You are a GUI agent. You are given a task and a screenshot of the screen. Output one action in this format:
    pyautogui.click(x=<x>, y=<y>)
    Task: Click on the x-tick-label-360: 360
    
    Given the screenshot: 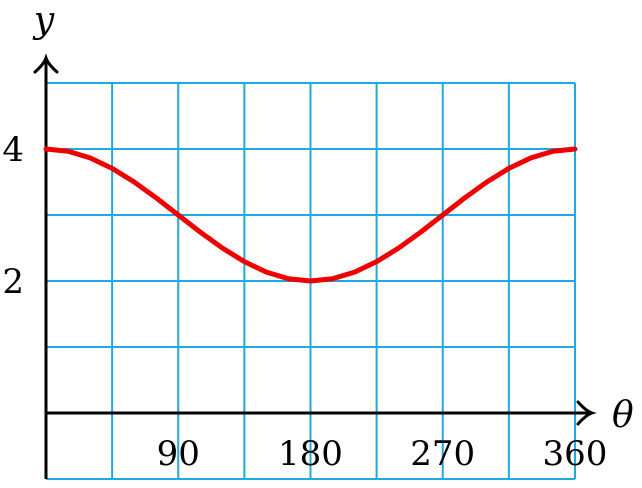 What is the action you would take?
    pyautogui.click(x=575, y=454)
    